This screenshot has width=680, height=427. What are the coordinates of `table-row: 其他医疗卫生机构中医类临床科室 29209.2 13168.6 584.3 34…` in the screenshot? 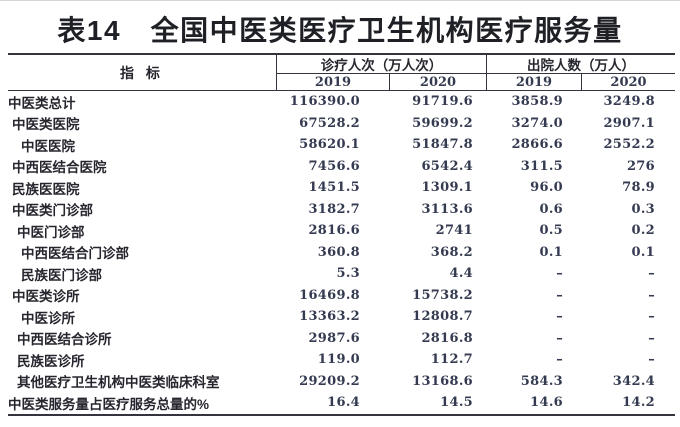 It's located at (341, 382).